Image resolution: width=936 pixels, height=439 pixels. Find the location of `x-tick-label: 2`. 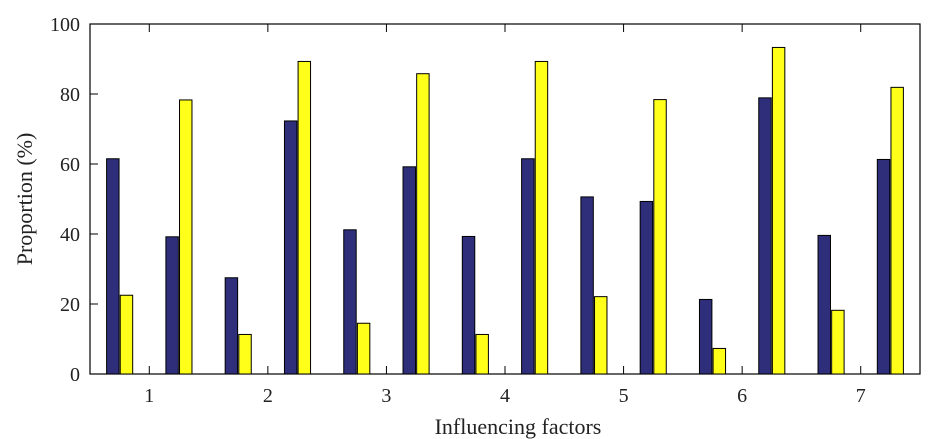

x-tick-label: 2 is located at coordinates (268, 396).